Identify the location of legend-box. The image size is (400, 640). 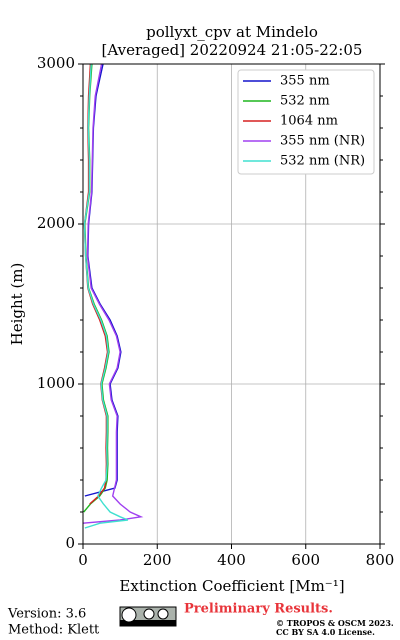
(306, 122).